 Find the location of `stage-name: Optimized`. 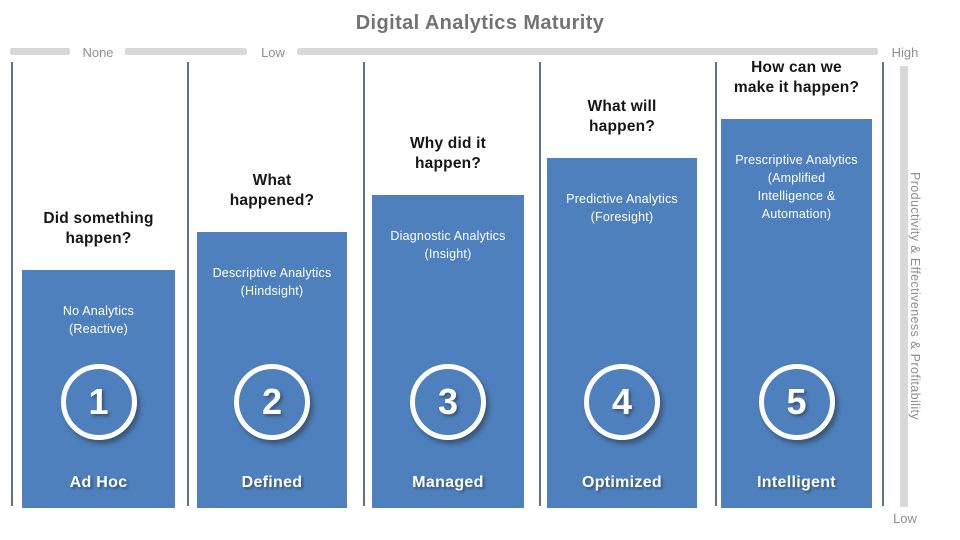

stage-name: Optimized is located at coordinates (622, 482).